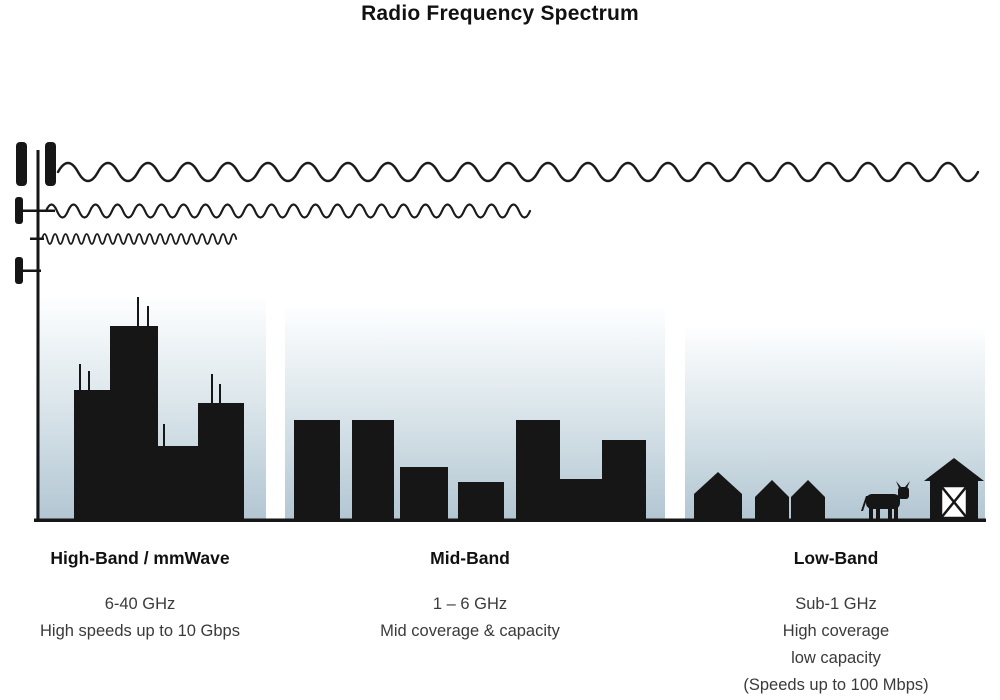  Describe the element at coordinates (159, 408) in the screenshot. I see `city-skyline-icon` at that location.